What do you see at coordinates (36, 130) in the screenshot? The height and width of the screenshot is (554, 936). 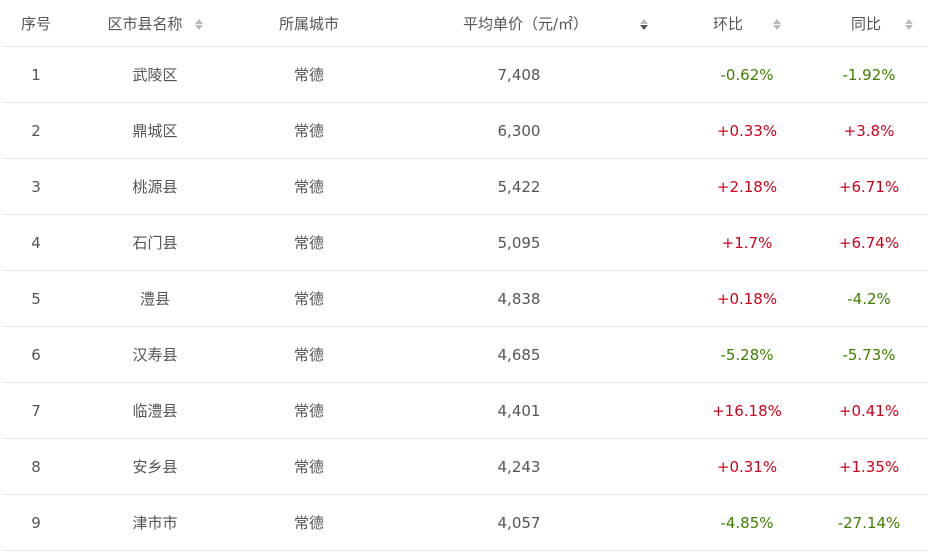 I see `row-number: 2` at bounding box center [36, 130].